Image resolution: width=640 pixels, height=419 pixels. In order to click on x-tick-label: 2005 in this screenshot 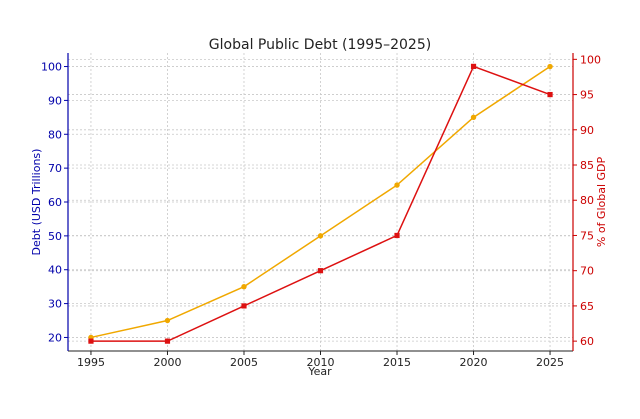, I will do `click(244, 362)`.